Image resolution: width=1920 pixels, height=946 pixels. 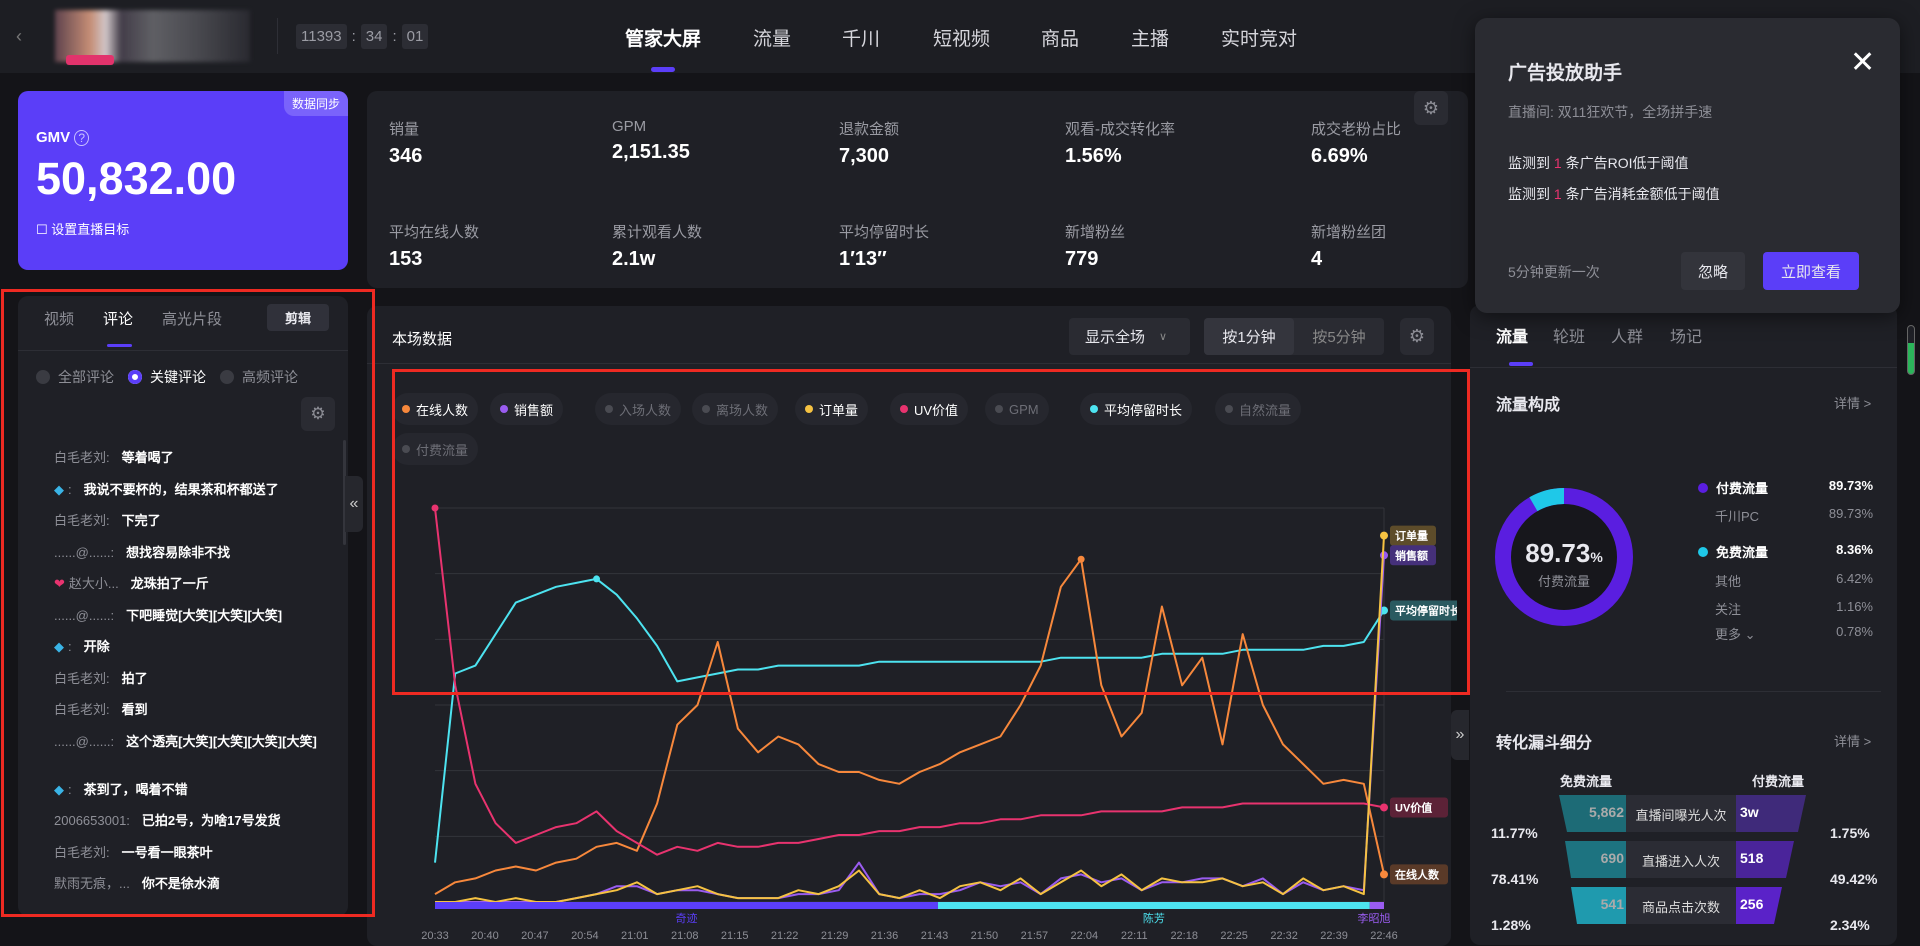 I want to click on x-tick-label: 21:57, so click(x=1035, y=936).